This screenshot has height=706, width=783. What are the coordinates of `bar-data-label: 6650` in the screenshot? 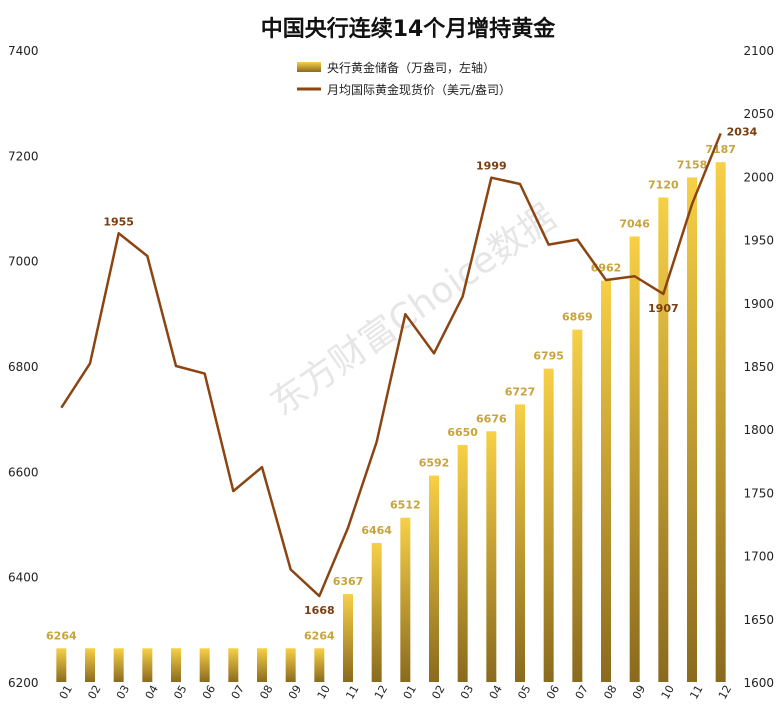 It's located at (462, 432).